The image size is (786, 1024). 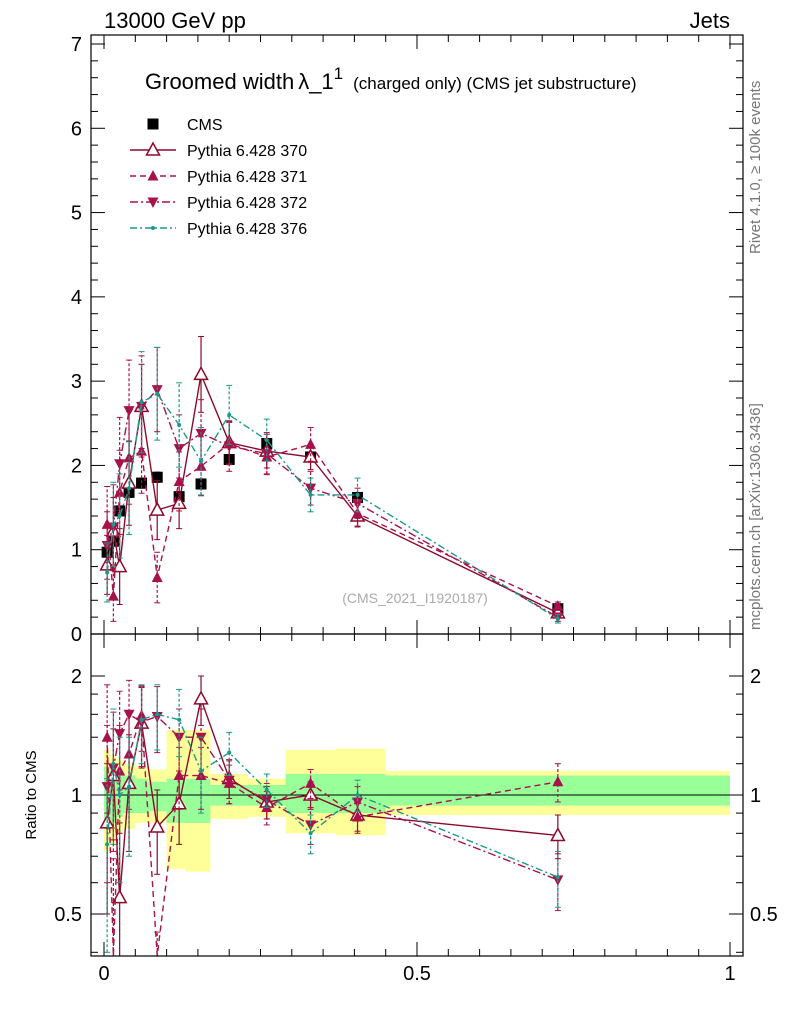 I want to click on x-tick-label: 1, so click(x=729, y=974).